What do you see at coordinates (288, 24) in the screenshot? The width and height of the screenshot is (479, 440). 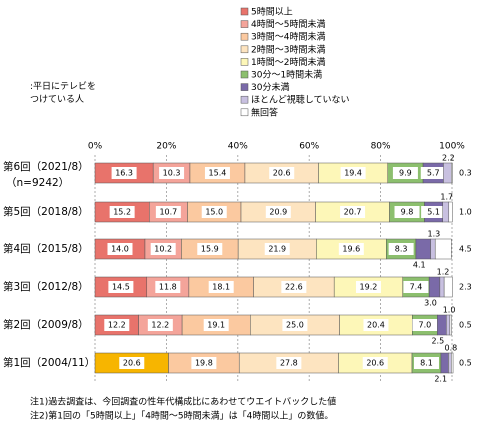 I see `legend-label: 4時間～5時間未満` at bounding box center [288, 24].